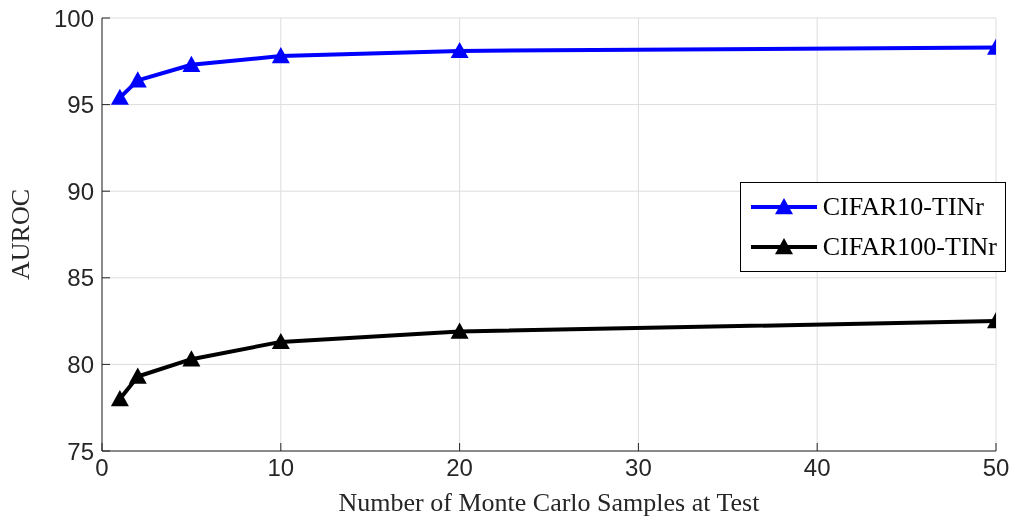 This screenshot has width=1014, height=523. Describe the element at coordinates (909, 247) in the screenshot. I see `legend-label: CIFAR100-TINr` at that location.